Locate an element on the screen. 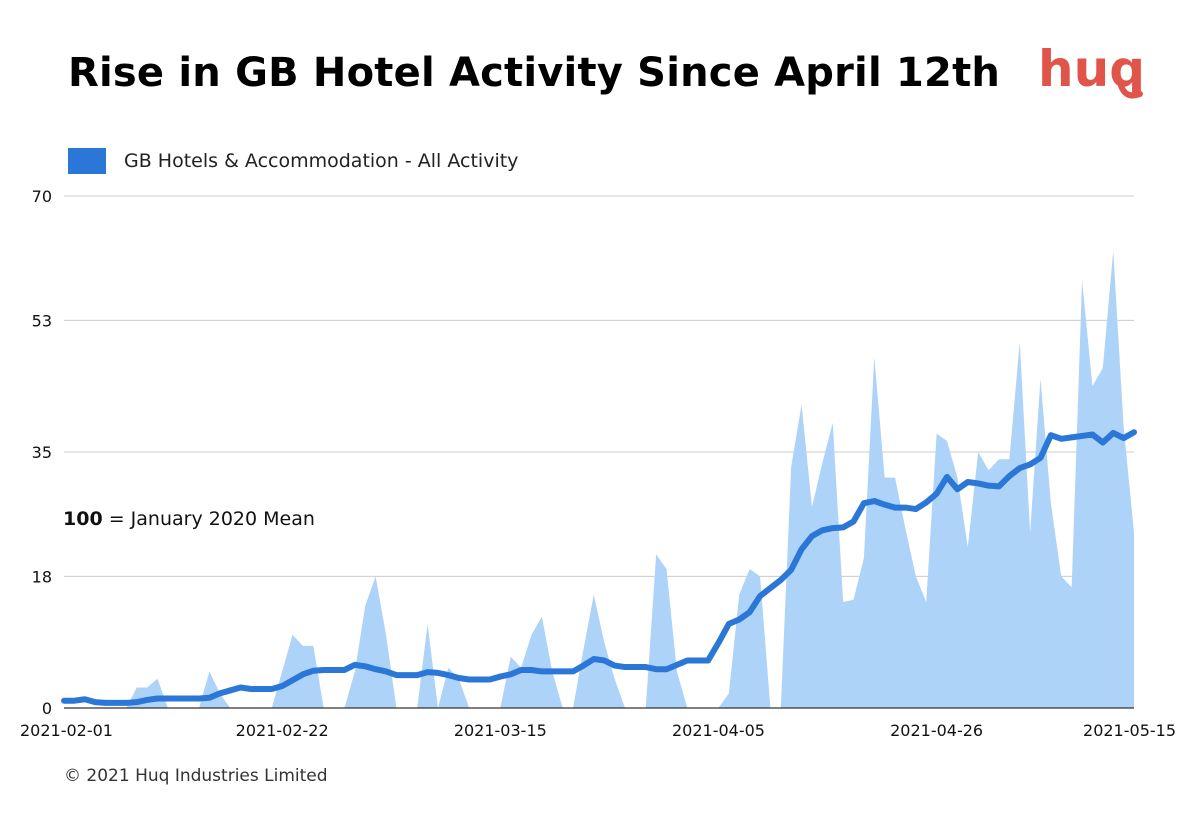 The height and width of the screenshot is (823, 1200). legend: GB Hotels & Accommodation - All Activity is located at coordinates (293, 161).